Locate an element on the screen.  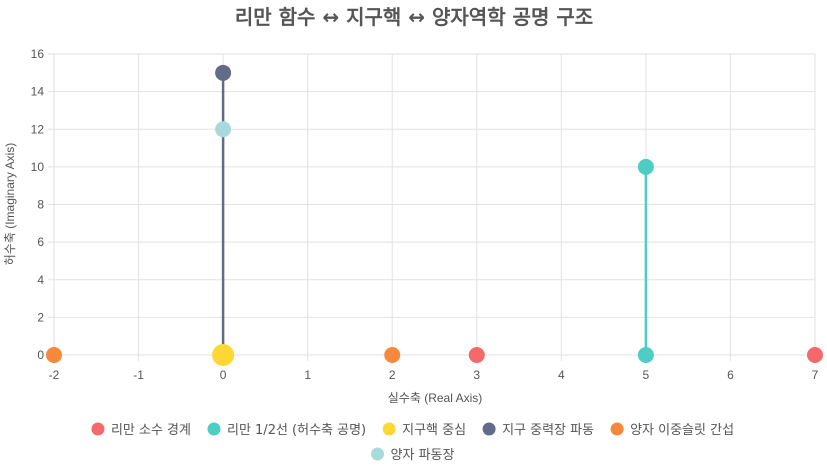
legend-label: 양자 이중슬릿 간섭 is located at coordinates (682, 430).